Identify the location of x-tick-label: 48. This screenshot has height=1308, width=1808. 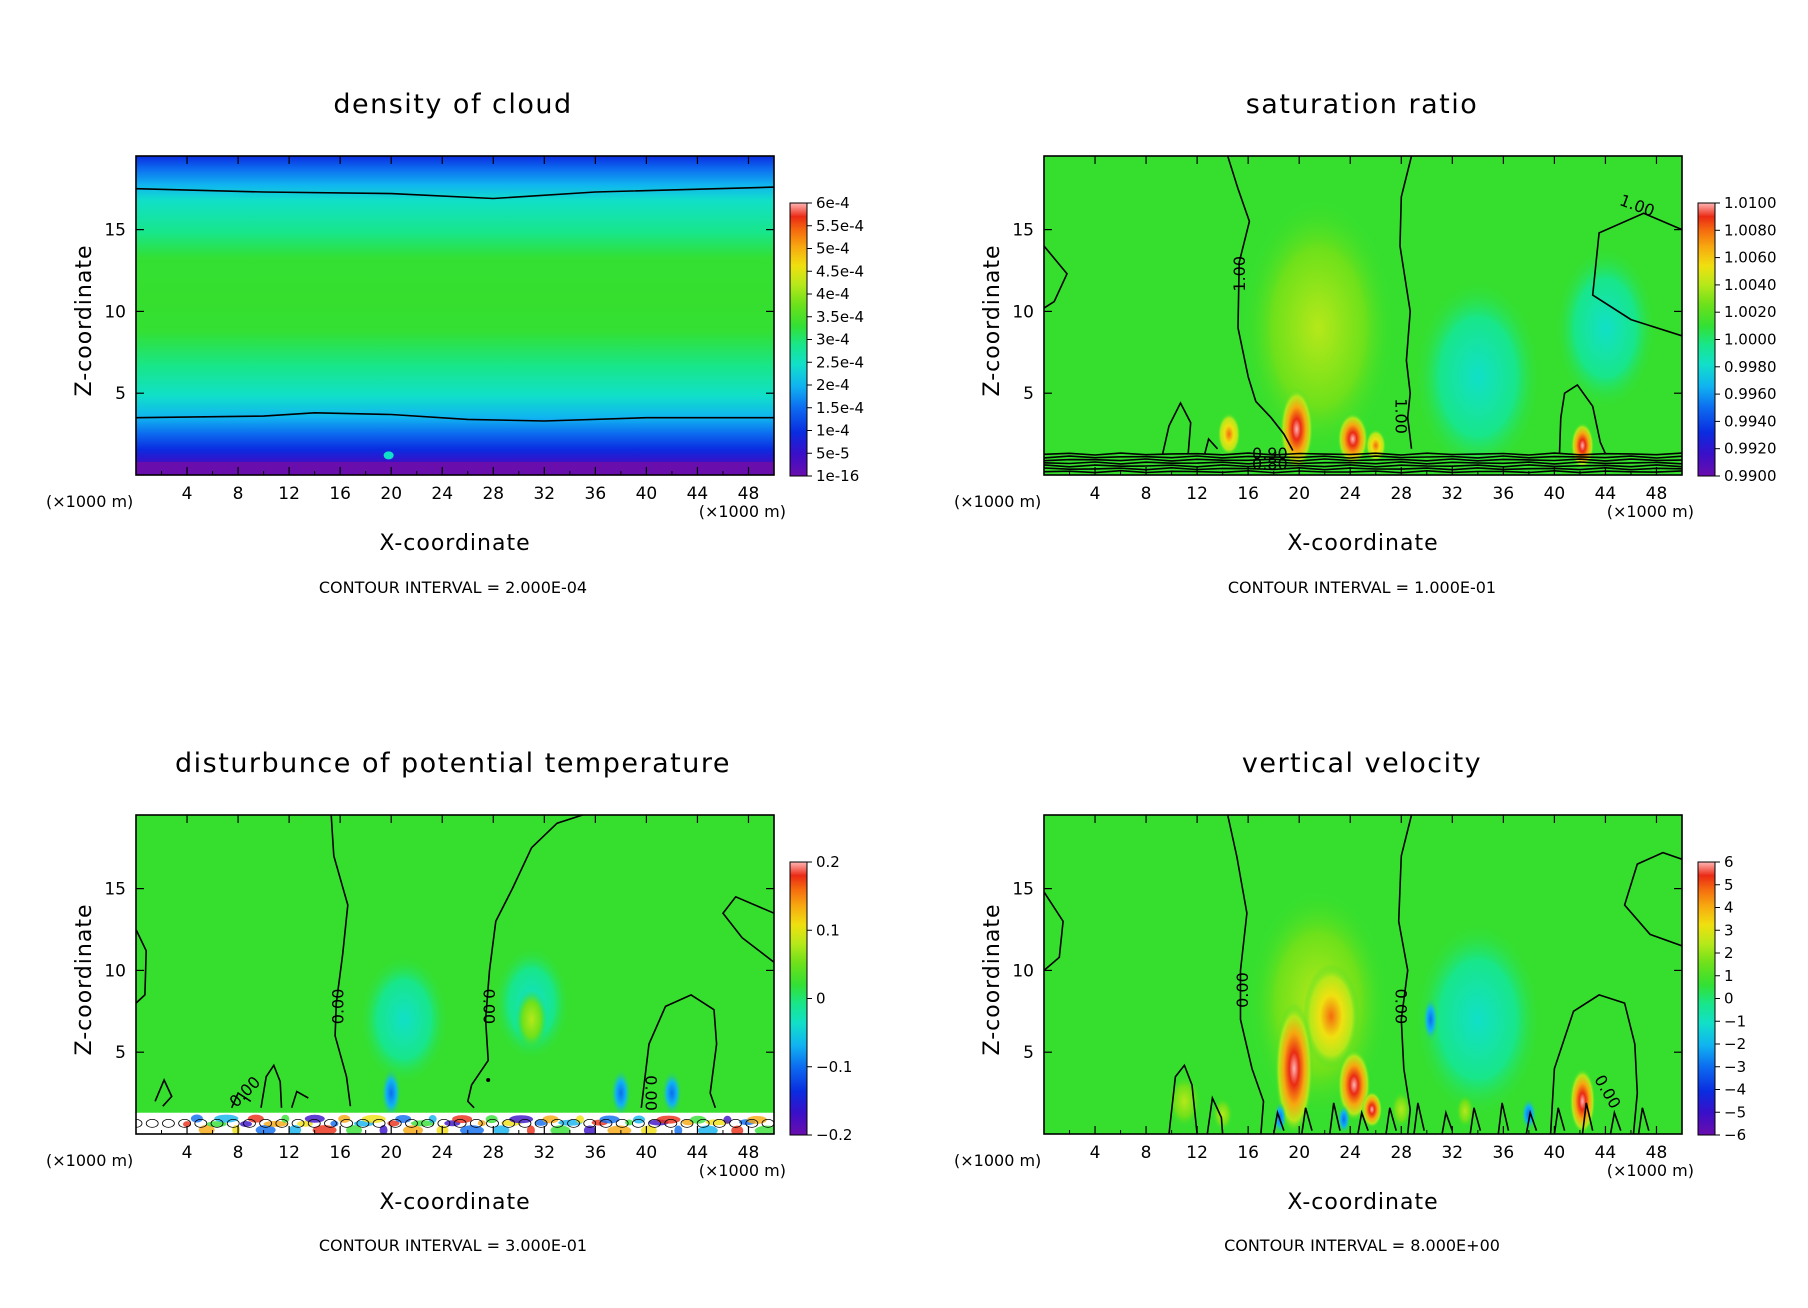
(749, 494).